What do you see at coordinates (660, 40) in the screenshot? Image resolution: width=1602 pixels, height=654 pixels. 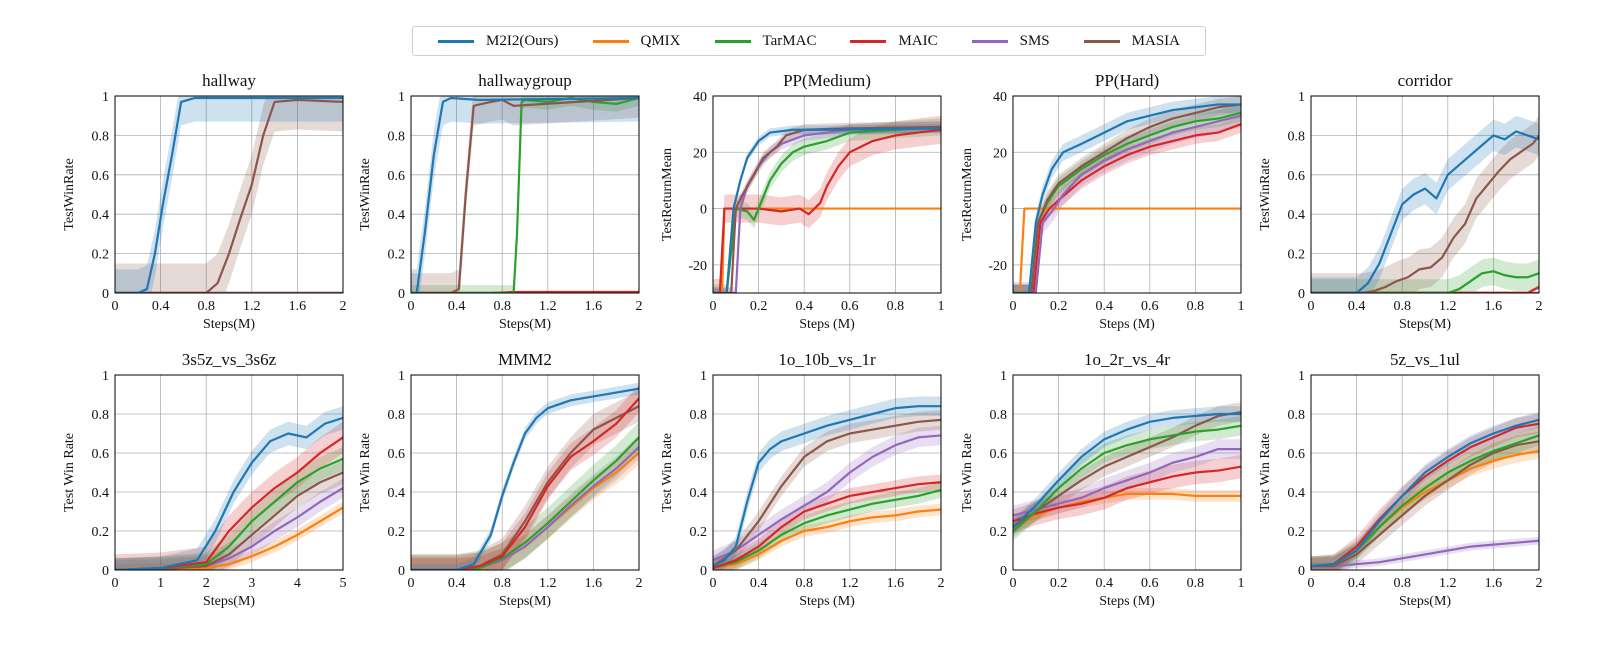 I see `legend-label: QMIX` at bounding box center [660, 40].